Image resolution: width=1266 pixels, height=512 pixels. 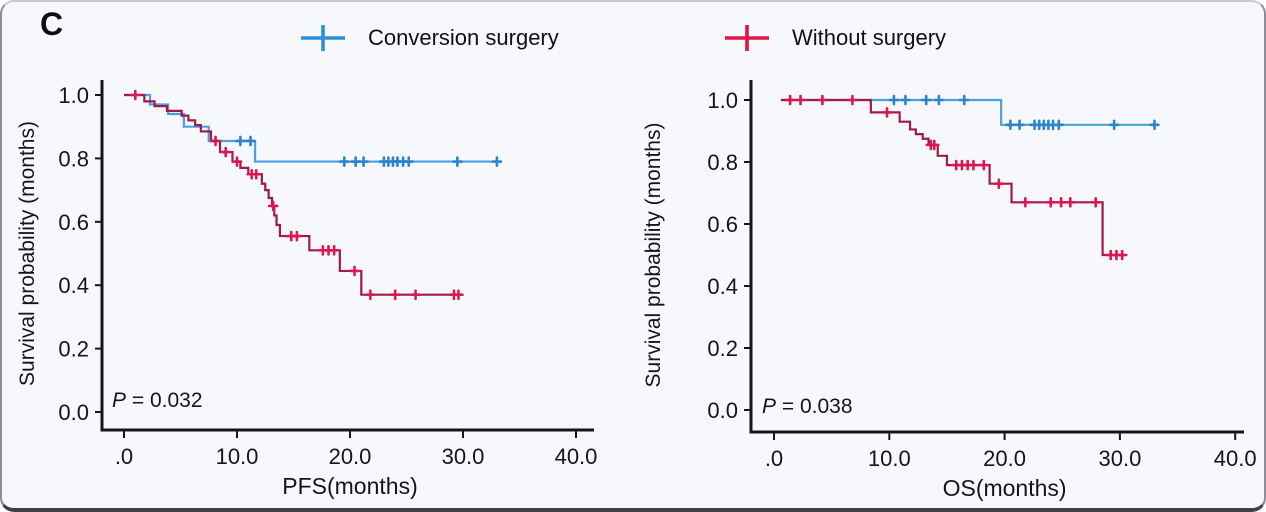 I want to click on x-axis-title: PFS(months), so click(x=349, y=486).